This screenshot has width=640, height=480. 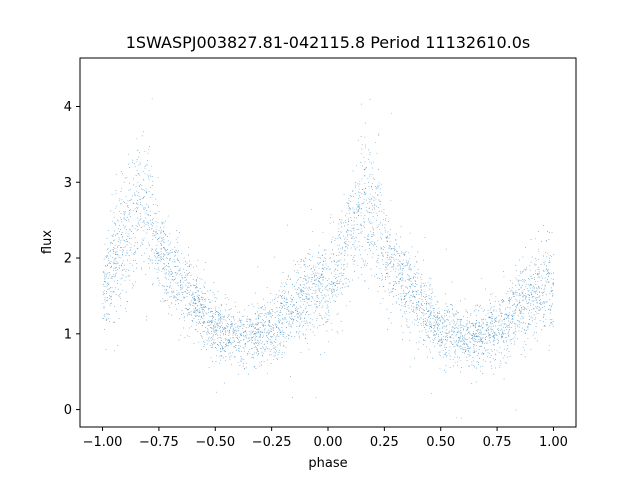 I want to click on x-axis-label: phase, so click(x=327, y=463).